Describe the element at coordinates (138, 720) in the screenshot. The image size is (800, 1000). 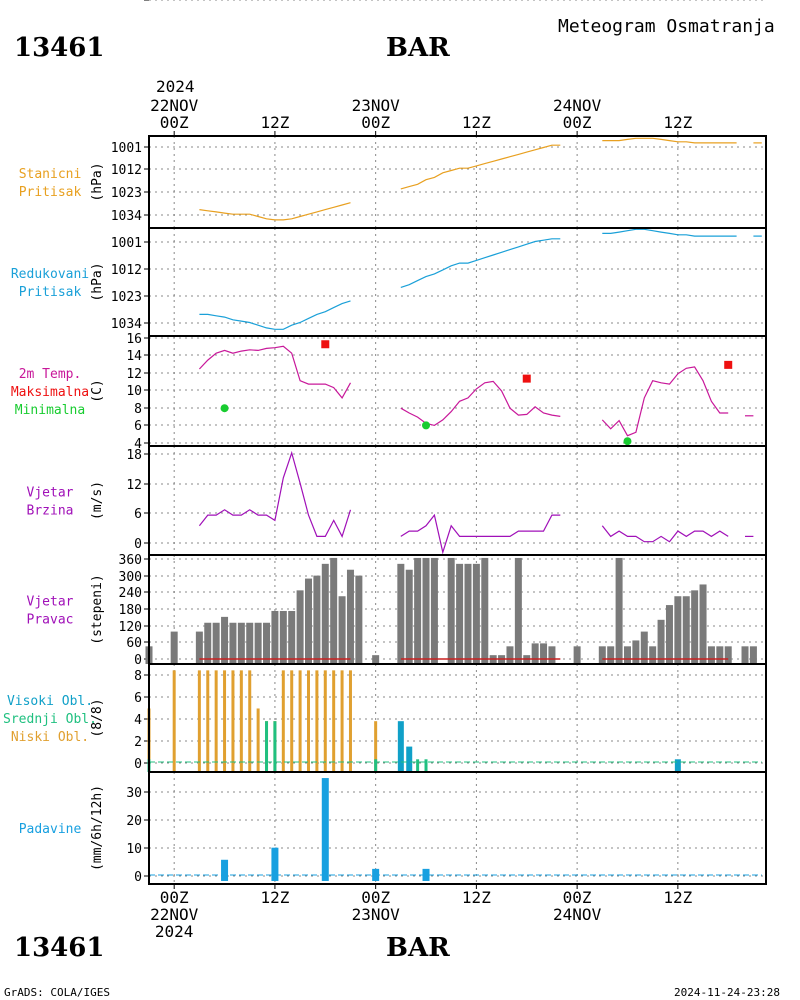
I see `y-tick-label: 4` at that location.